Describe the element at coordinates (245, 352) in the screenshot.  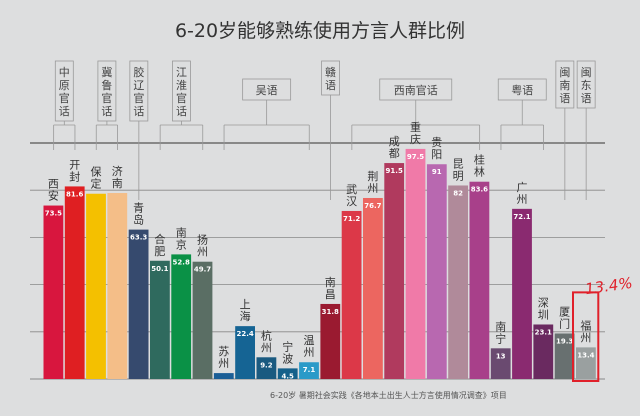
I see `bar-上海` at that location.